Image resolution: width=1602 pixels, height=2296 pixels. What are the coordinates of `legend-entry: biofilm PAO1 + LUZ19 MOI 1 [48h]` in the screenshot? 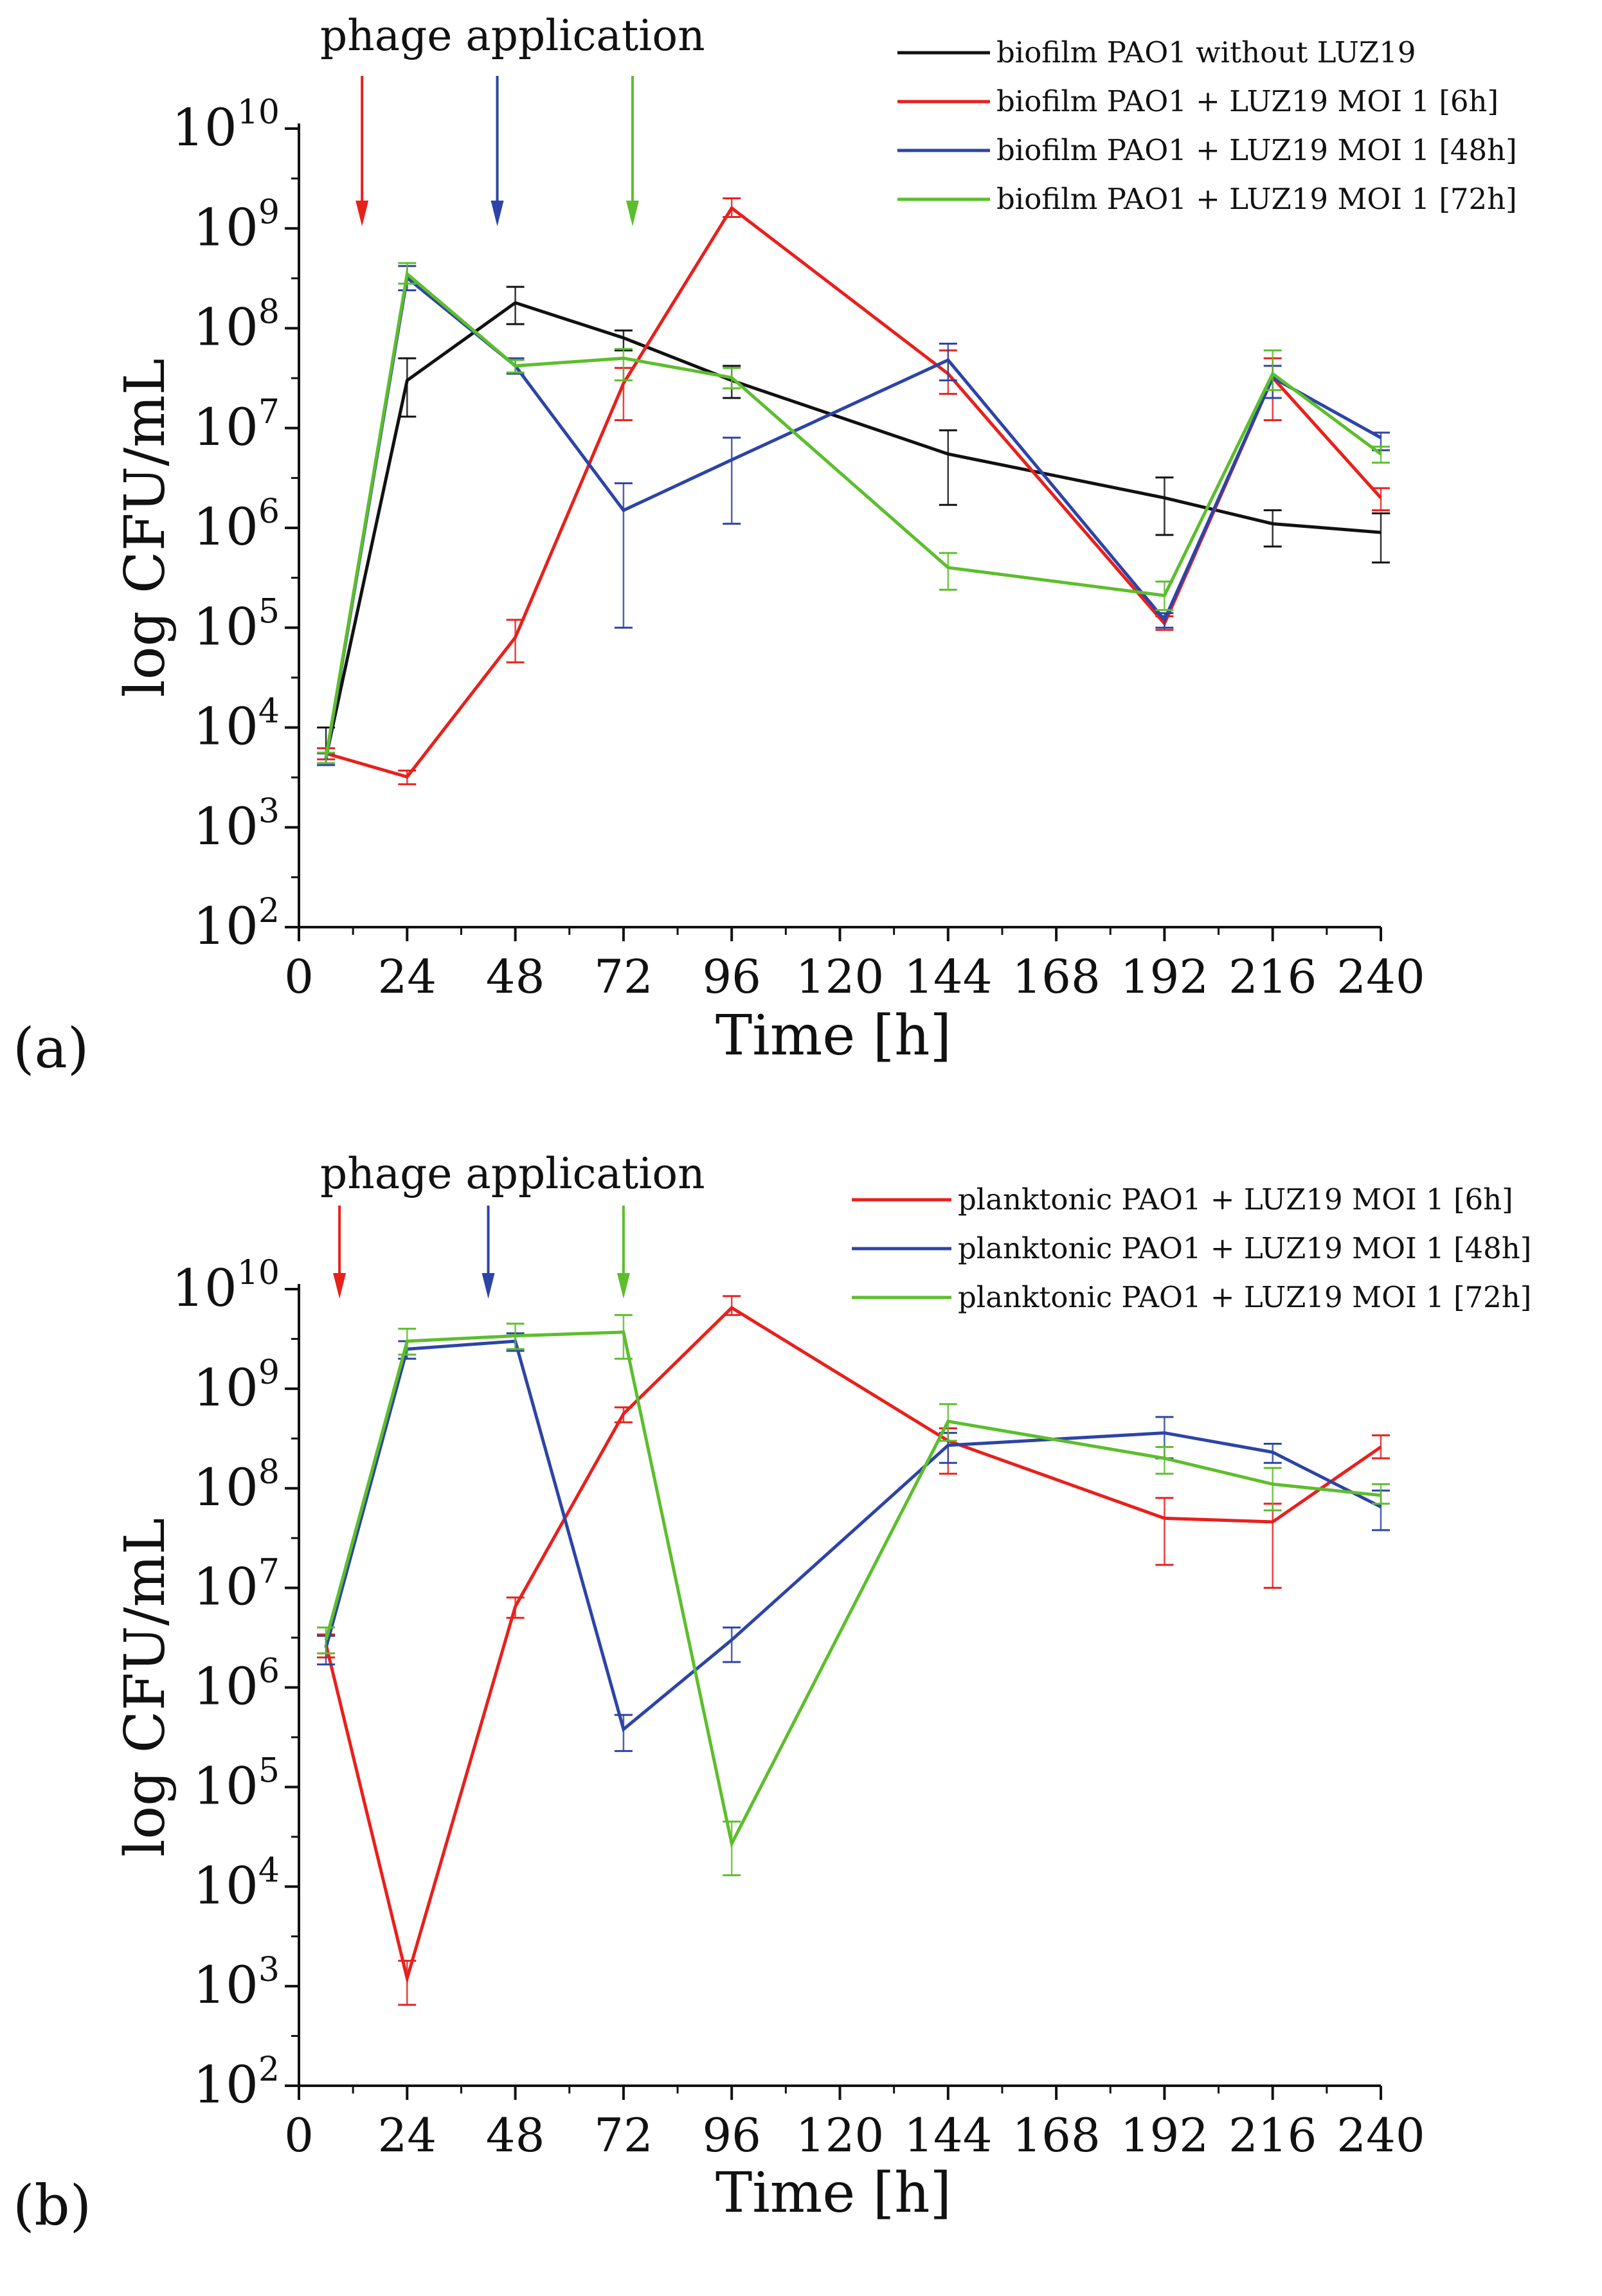 It's located at (1257, 150).